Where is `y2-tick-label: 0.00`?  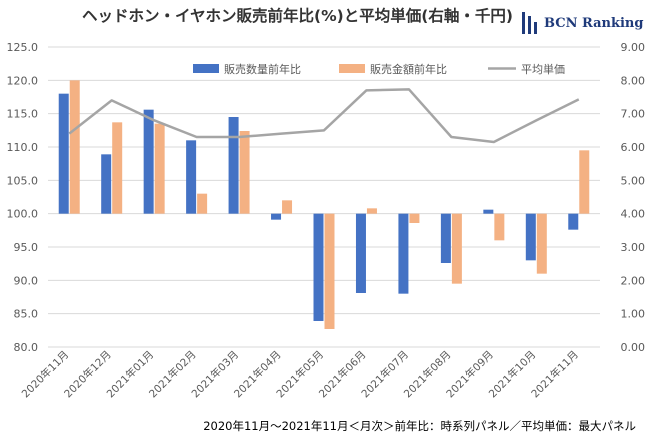 y2-tick-label: 0.00 is located at coordinates (633, 347).